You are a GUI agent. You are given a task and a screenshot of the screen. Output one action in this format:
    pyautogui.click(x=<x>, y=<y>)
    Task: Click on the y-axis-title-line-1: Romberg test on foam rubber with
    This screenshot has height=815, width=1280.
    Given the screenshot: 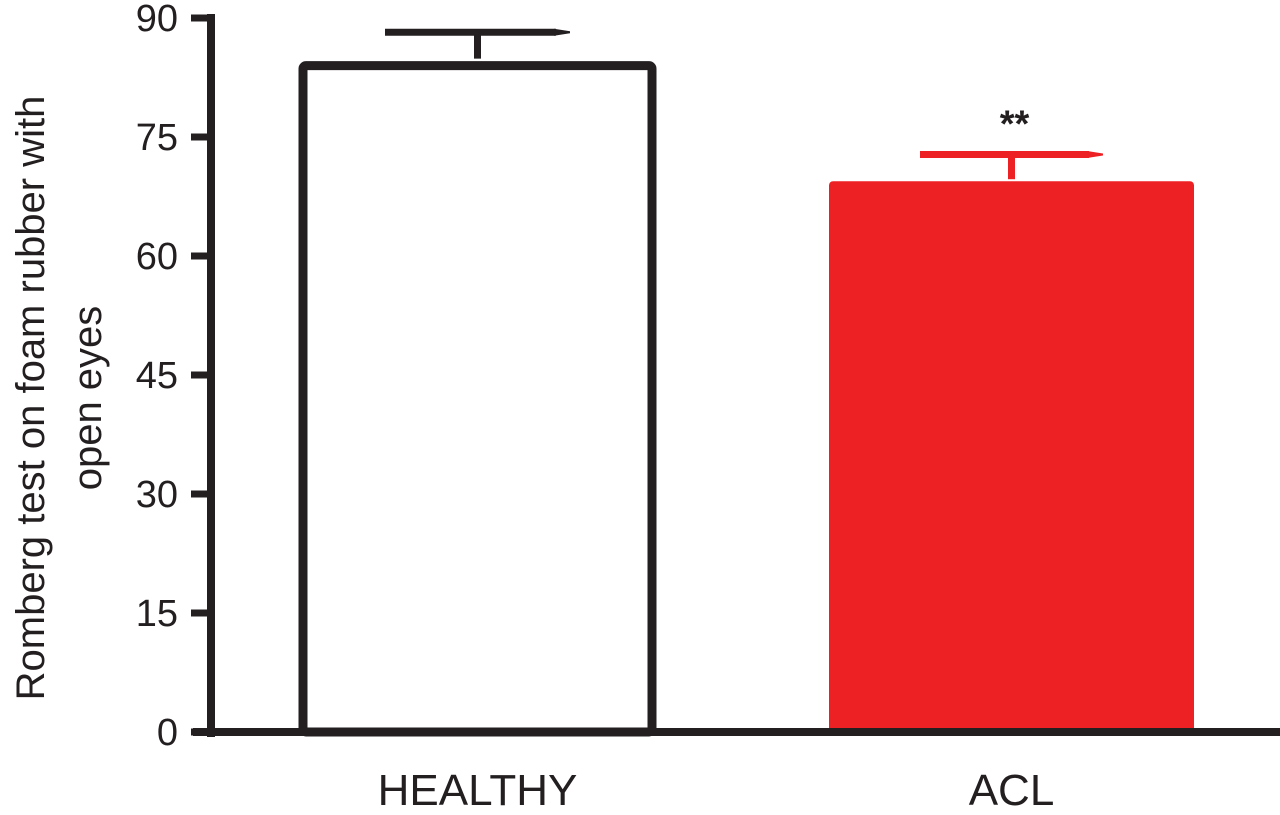 What is the action you would take?
    pyautogui.click(x=31, y=398)
    